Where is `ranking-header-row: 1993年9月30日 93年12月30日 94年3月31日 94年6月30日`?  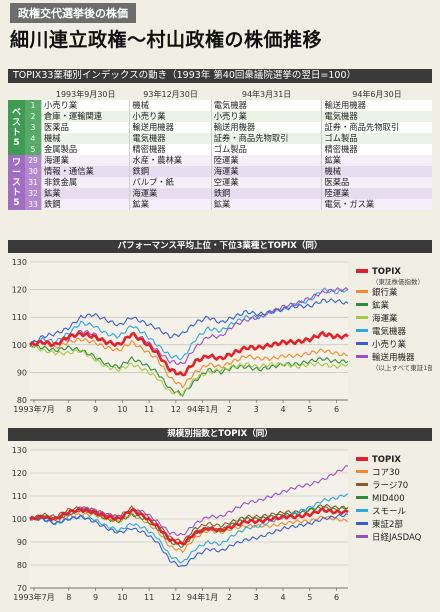 ranking-header-row: 1993年9月30日 93年12月30日 94年3月31日 94年6月30日 is located at coordinates (220, 94).